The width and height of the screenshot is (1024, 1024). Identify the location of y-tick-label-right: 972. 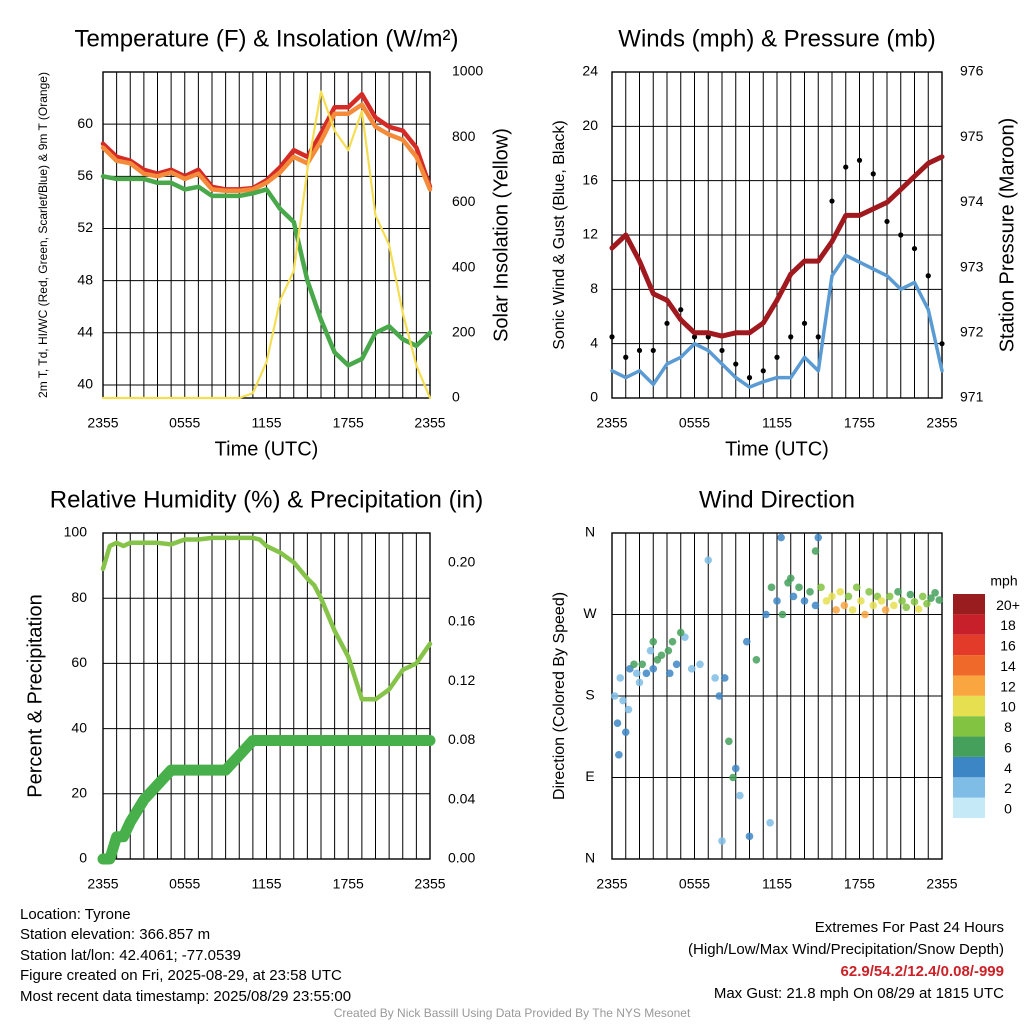
(972, 332).